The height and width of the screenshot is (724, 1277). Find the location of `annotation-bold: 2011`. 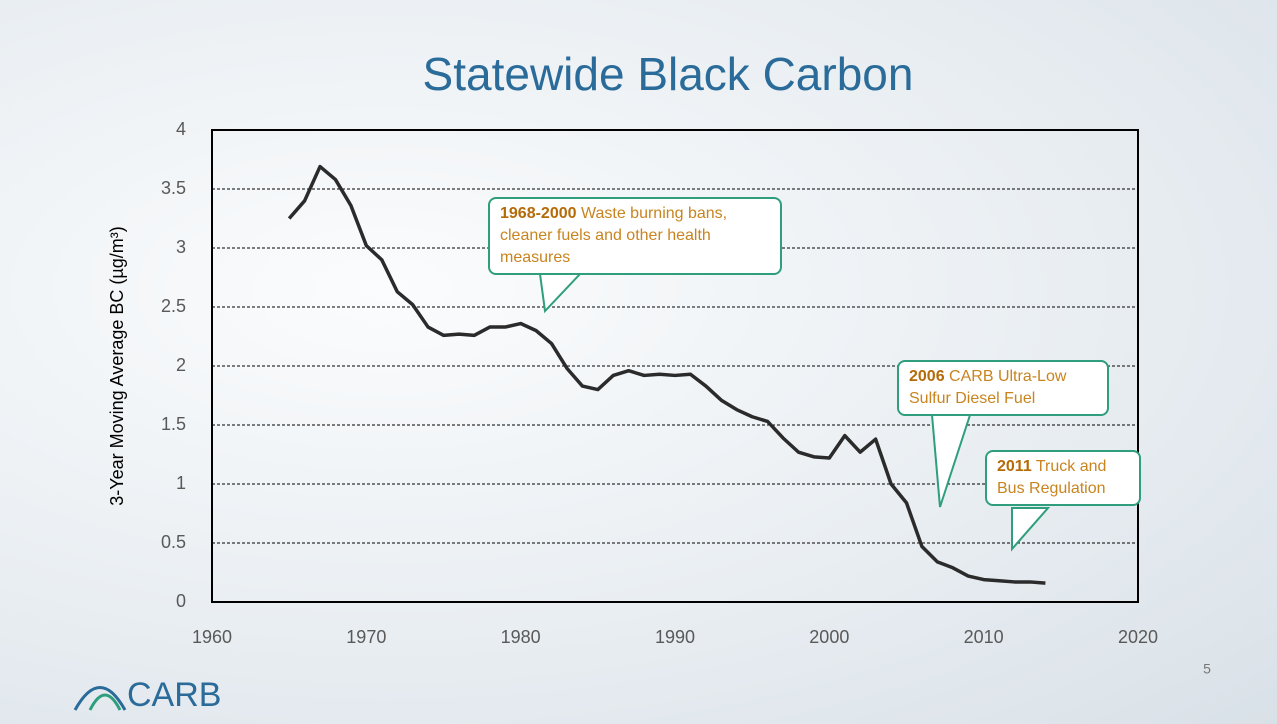

annotation-bold: 2011 is located at coordinates (1014, 466).